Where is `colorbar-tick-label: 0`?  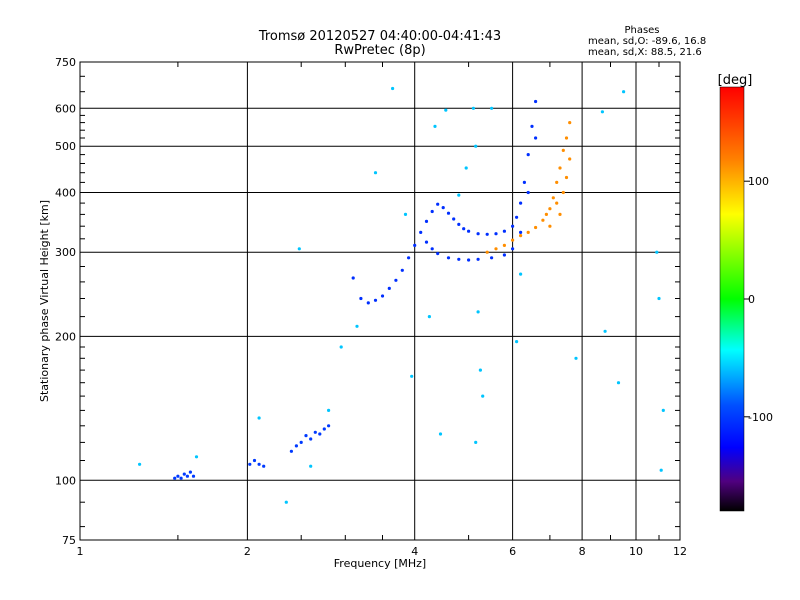 colorbar-tick-label: 0 is located at coordinates (751, 299).